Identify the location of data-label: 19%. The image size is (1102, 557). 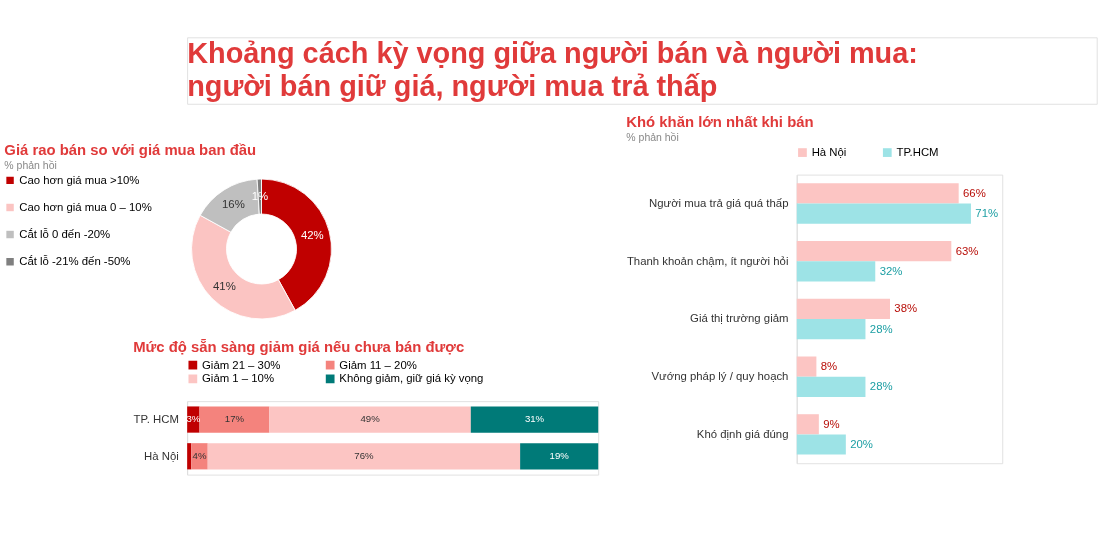
(559, 455).